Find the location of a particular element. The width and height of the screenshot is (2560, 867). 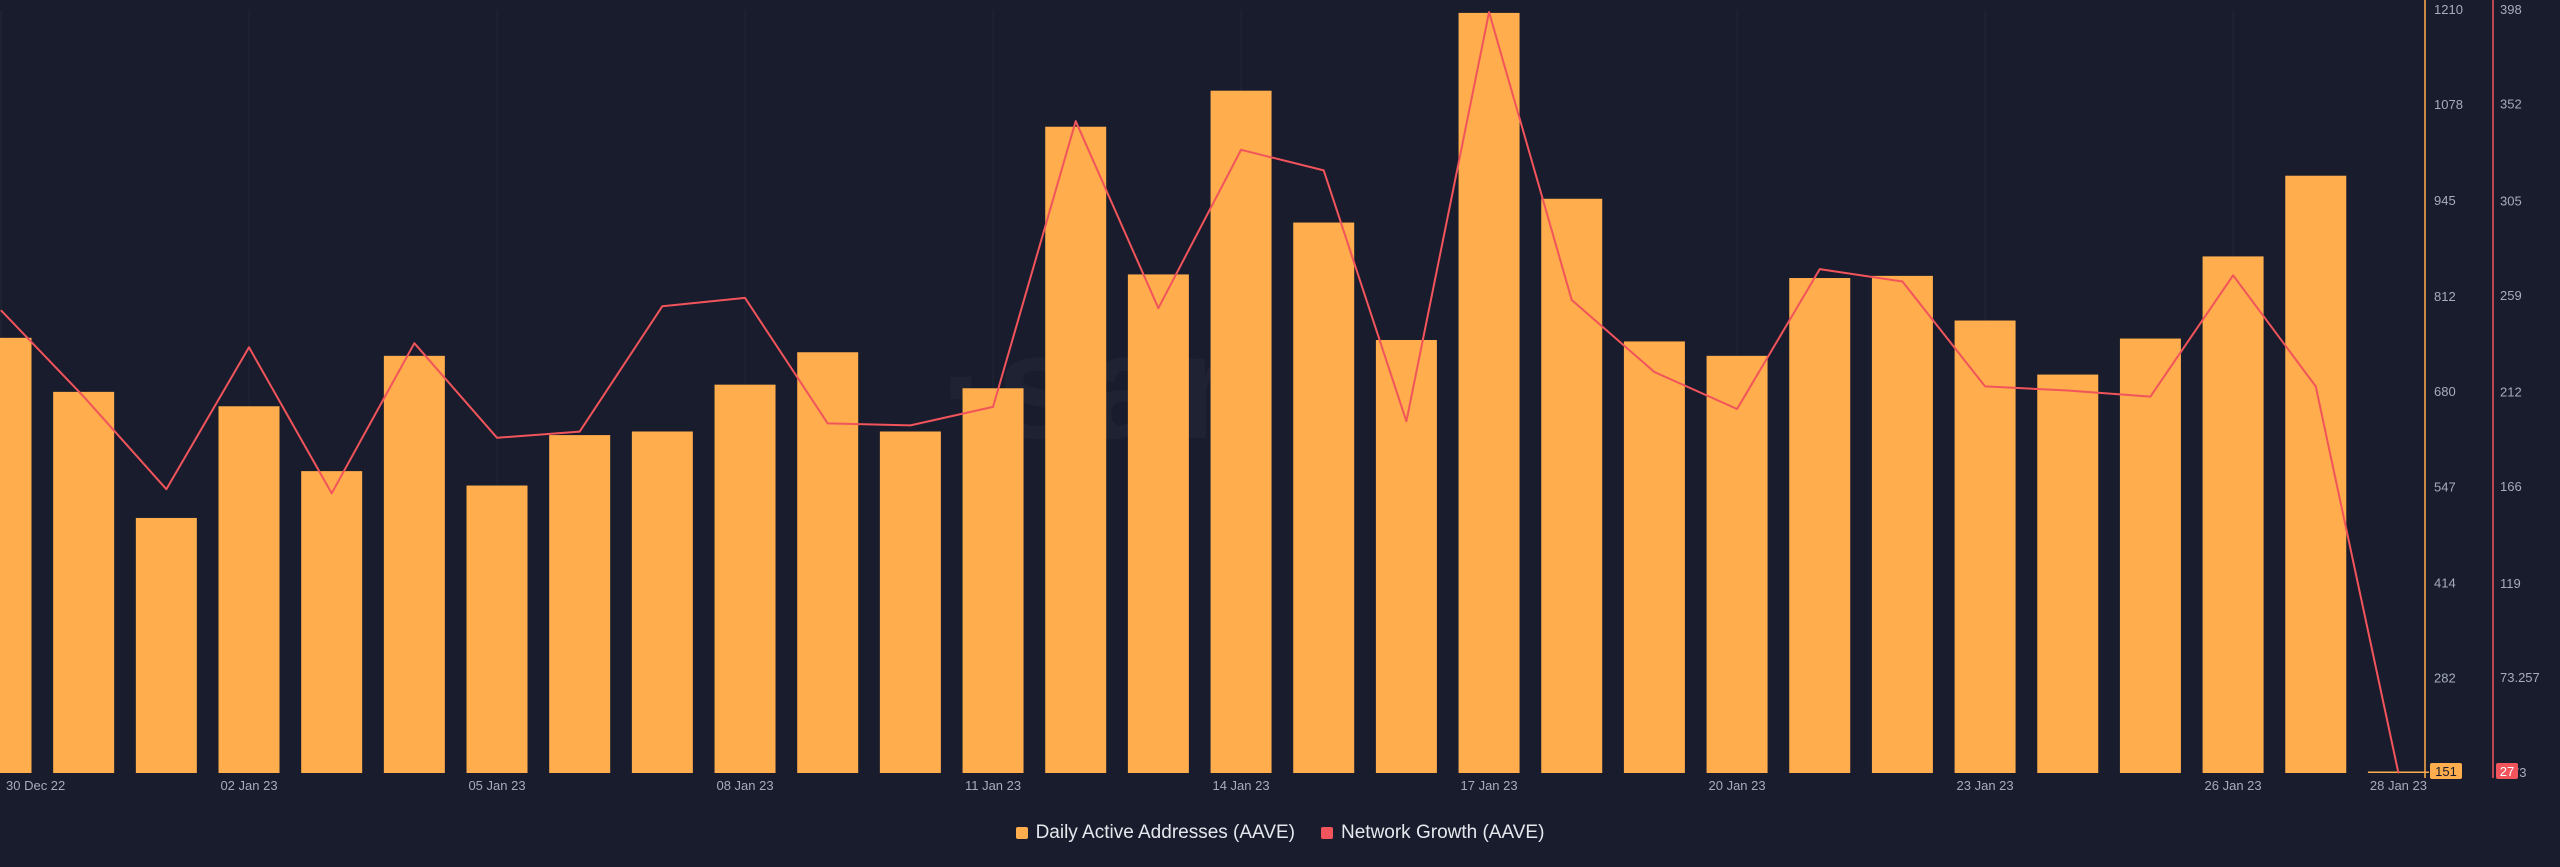

x-tick-label: 23 Jan 23 is located at coordinates (1985, 785).